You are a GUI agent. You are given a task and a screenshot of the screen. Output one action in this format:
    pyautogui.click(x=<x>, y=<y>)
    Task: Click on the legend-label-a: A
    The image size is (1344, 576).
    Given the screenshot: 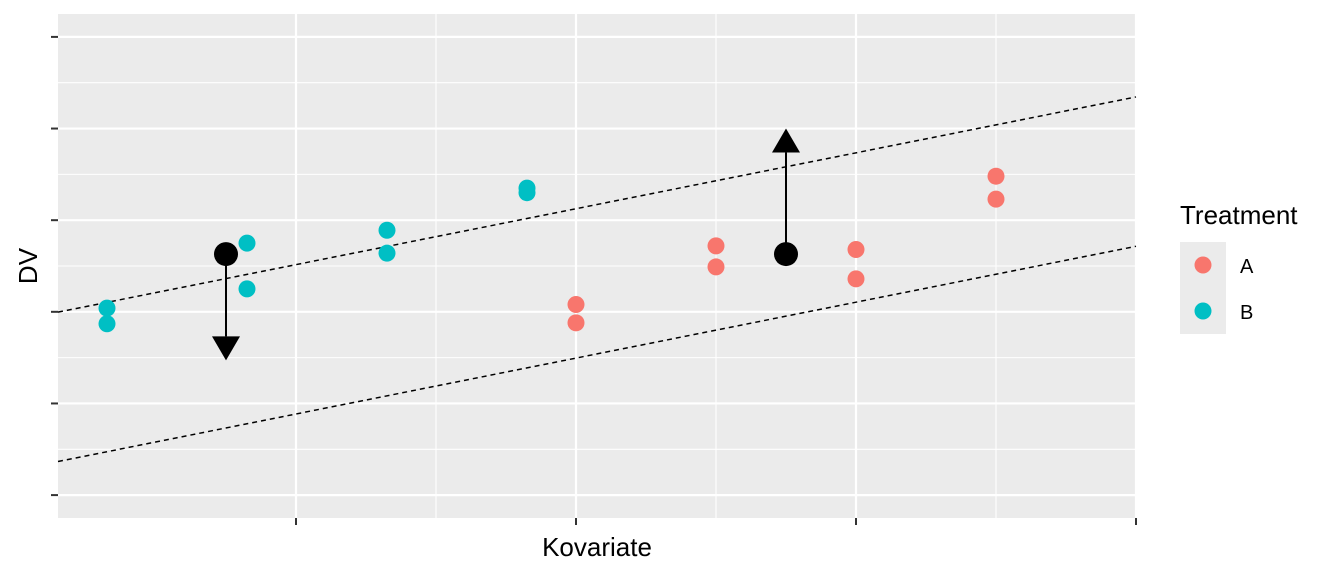 What is the action you would take?
    pyautogui.click(x=1247, y=267)
    